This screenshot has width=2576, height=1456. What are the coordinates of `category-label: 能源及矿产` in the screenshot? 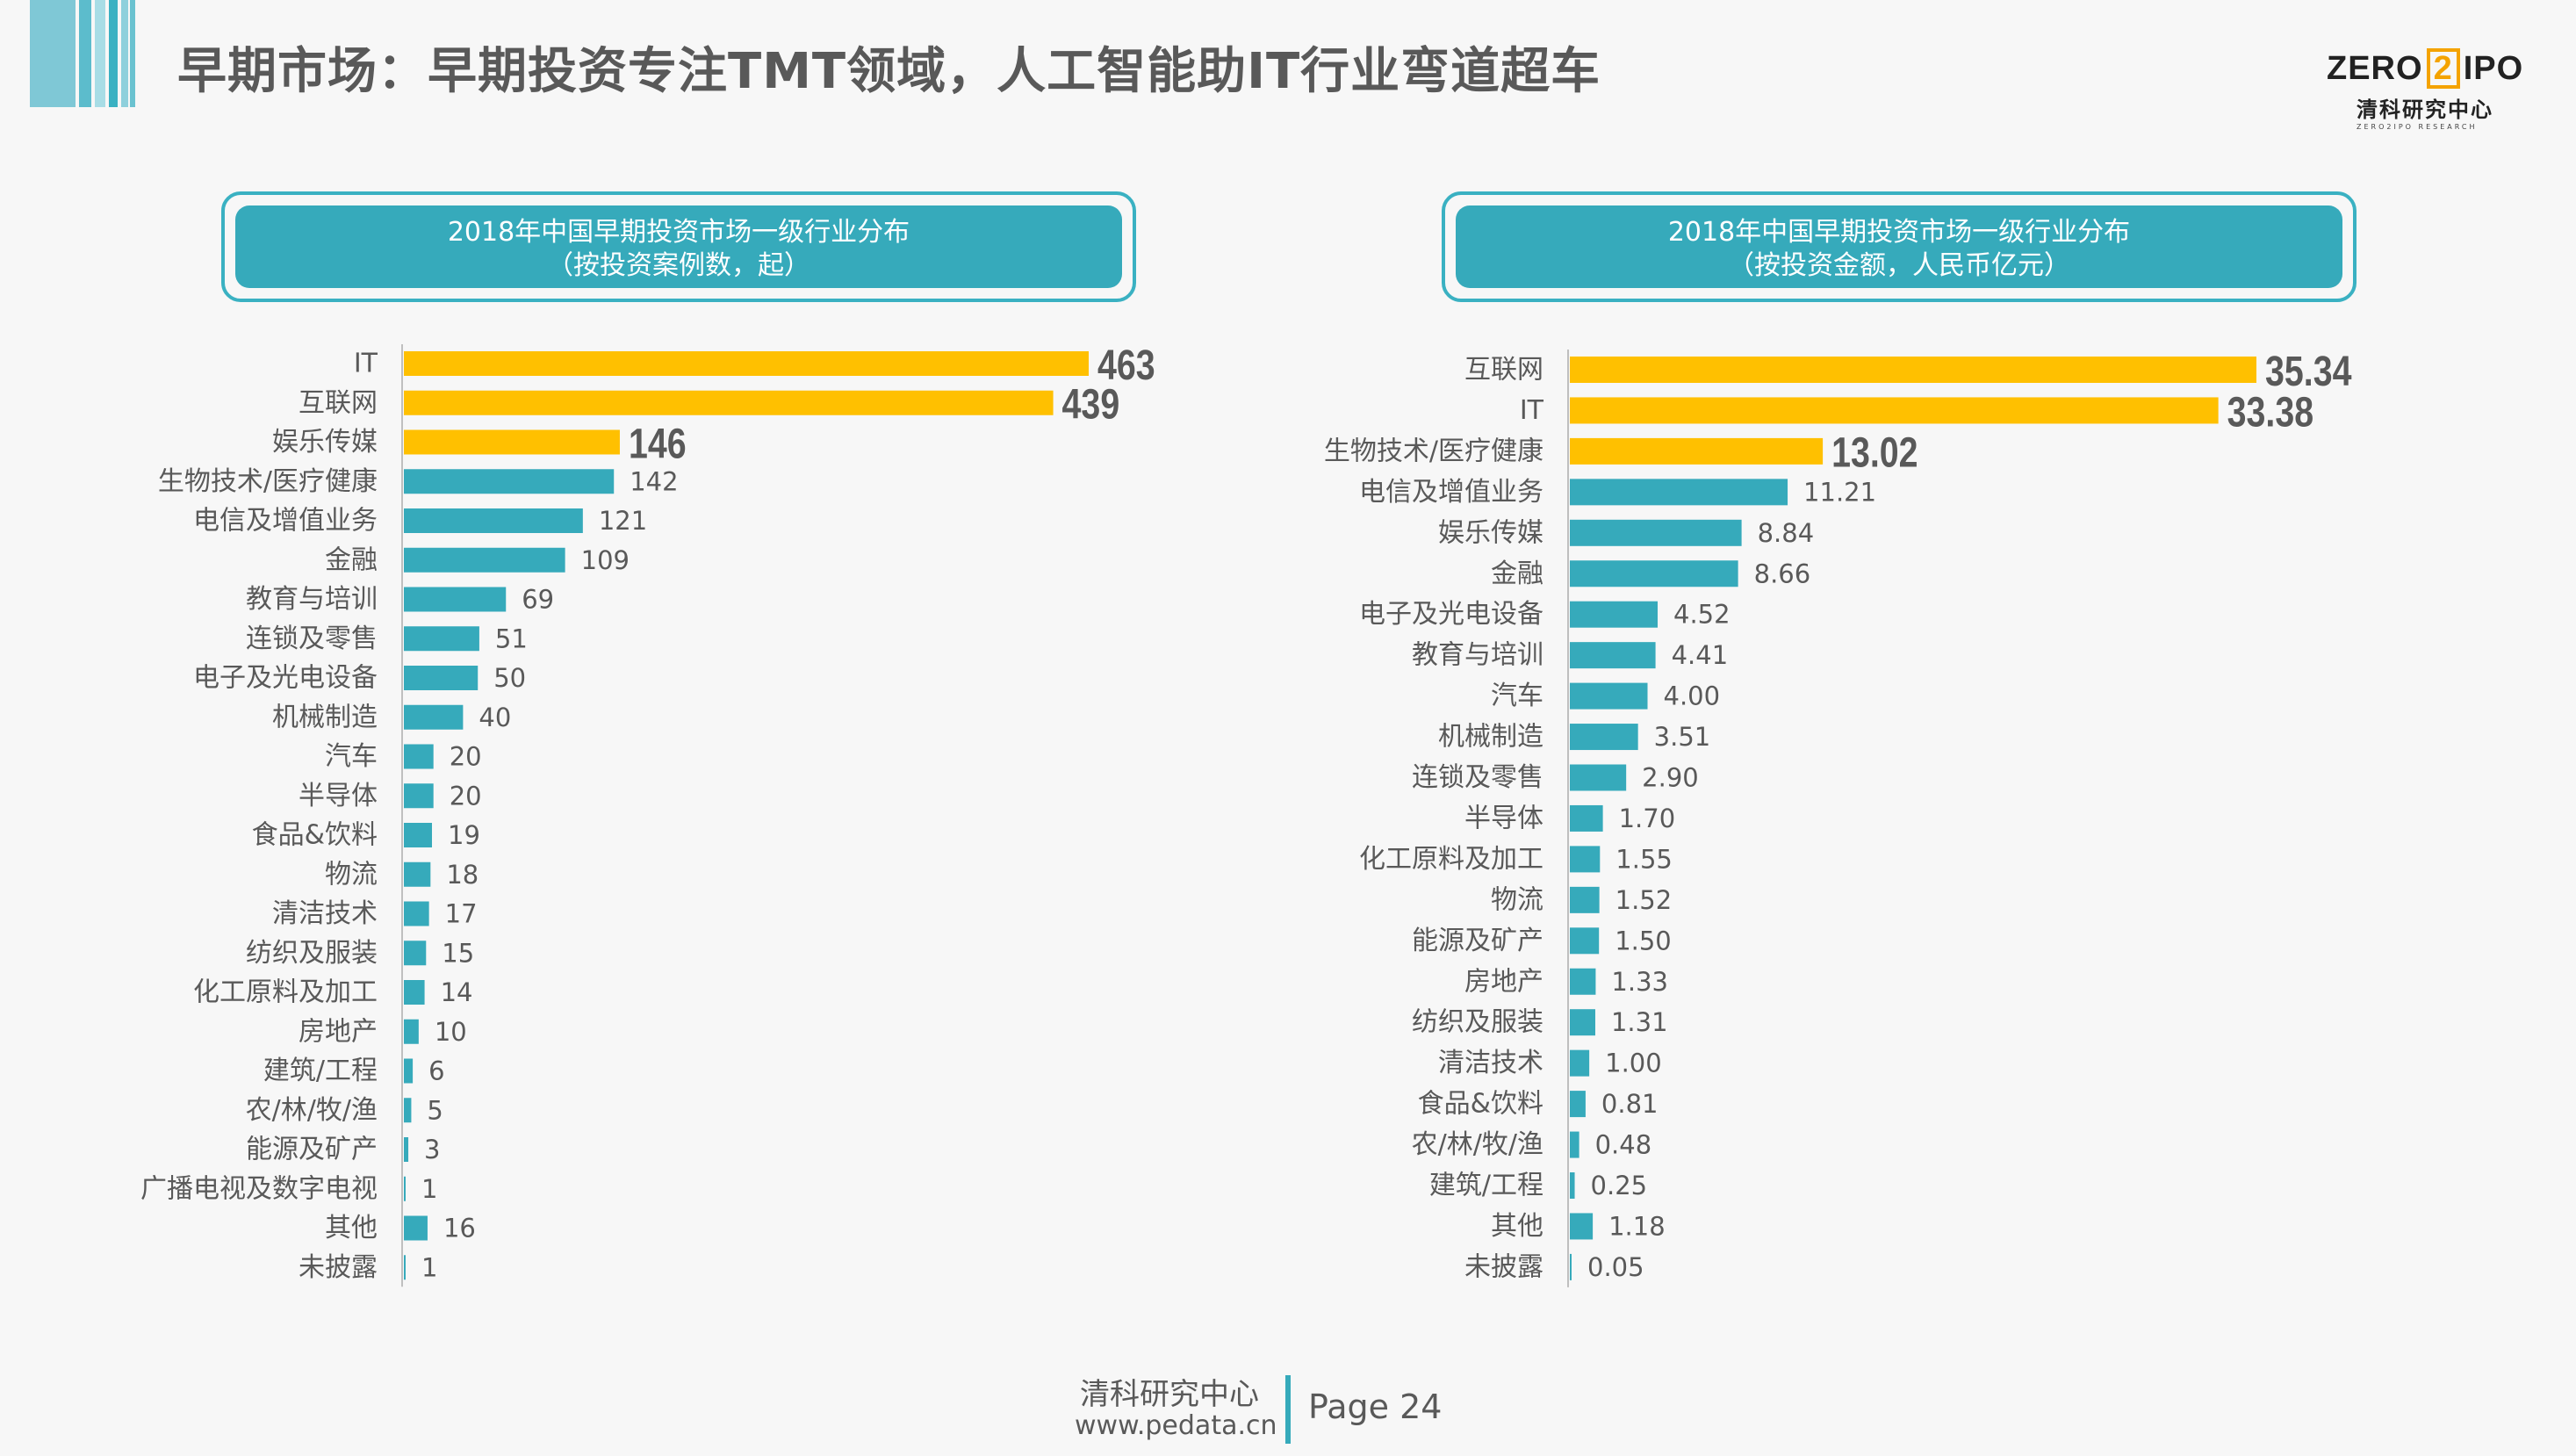 It's located at (312, 1150).